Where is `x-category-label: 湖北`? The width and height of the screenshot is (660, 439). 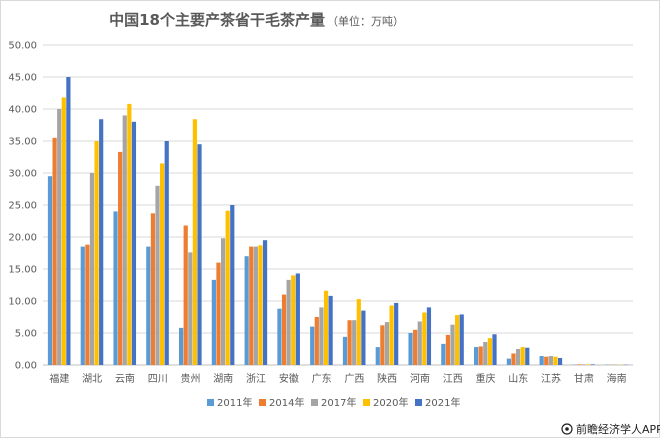
x-category-label: 湖北 is located at coordinates (92, 379).